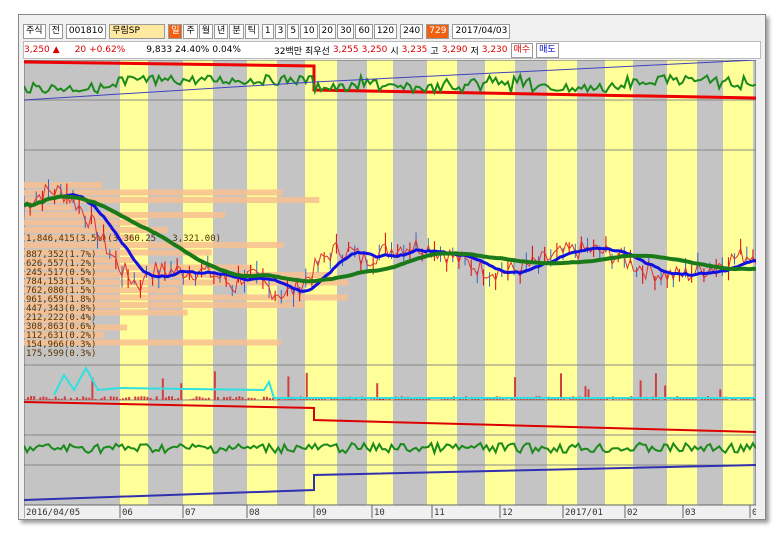 The width and height of the screenshot is (780, 536). What do you see at coordinates (221, 31) in the screenshot?
I see `period: 년` at bounding box center [221, 31].